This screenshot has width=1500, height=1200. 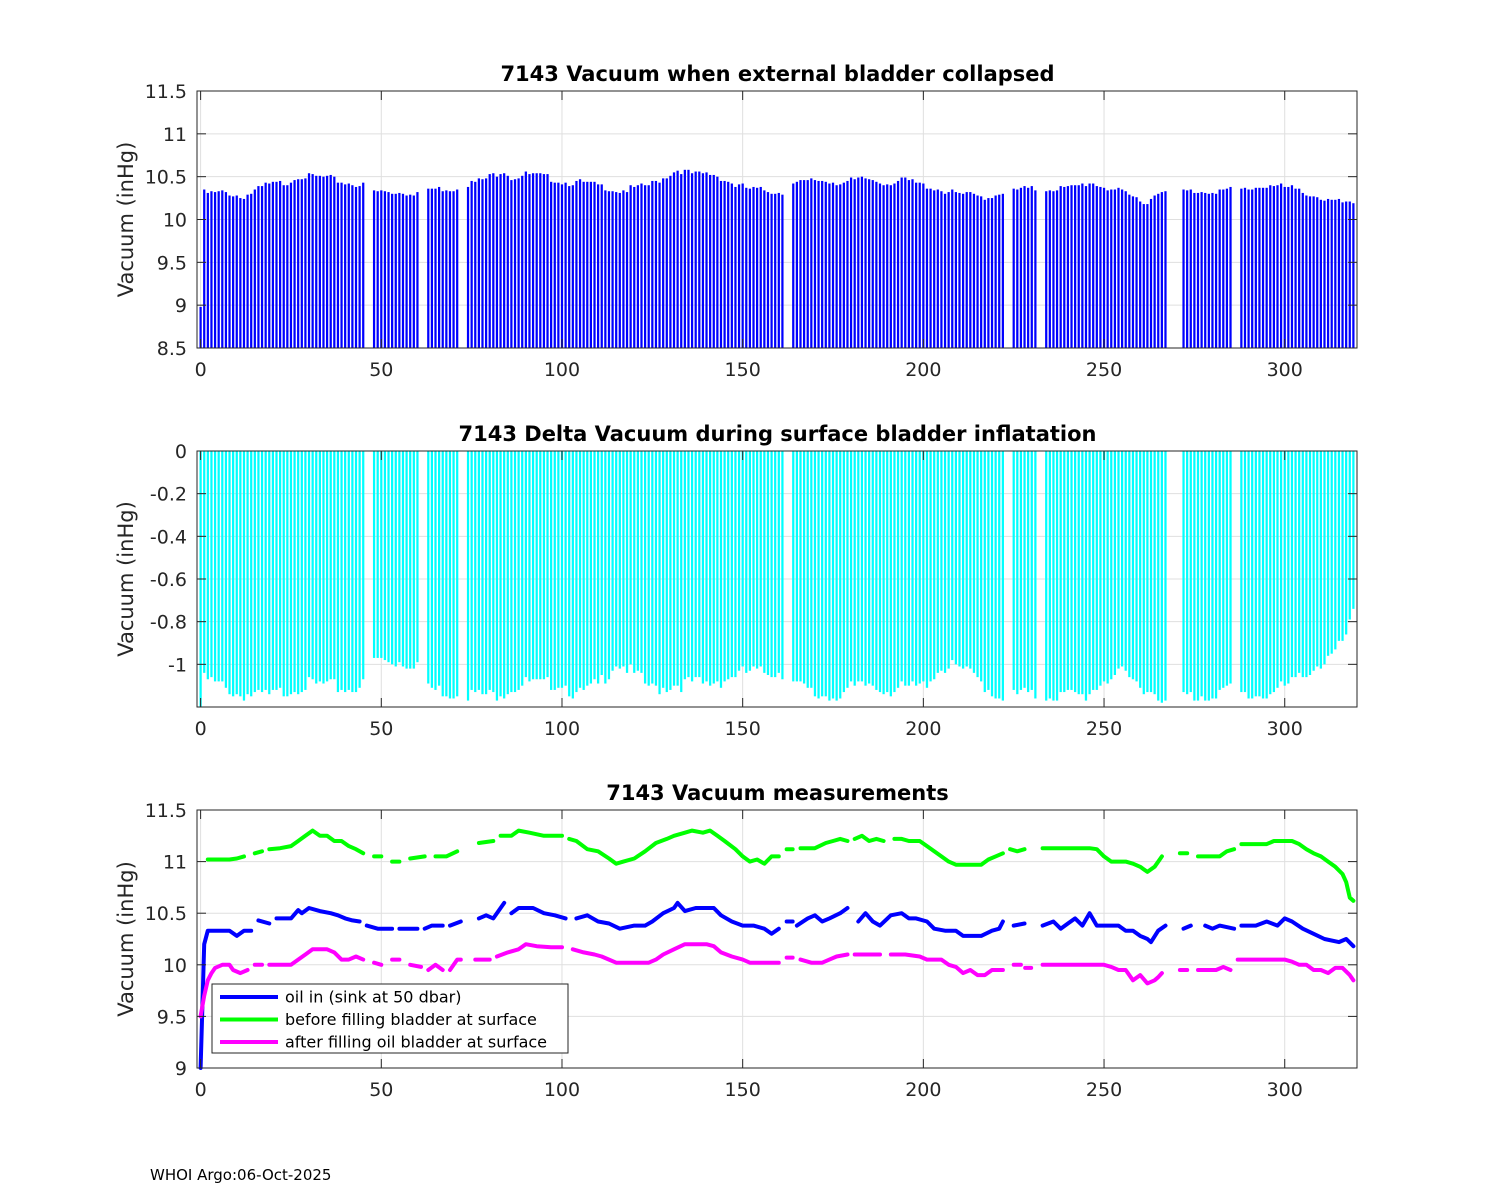 What do you see at coordinates (562, 729) in the screenshot?
I see `x-tick-label: 100` at bounding box center [562, 729].